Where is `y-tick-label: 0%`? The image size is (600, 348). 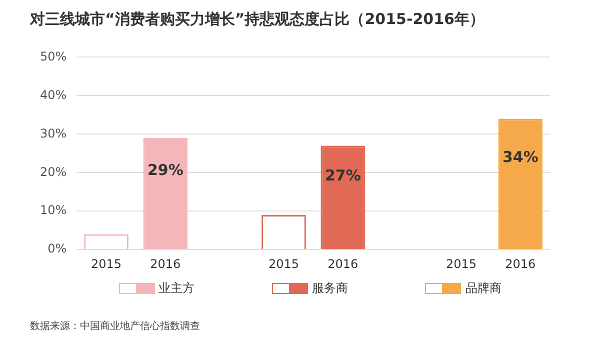
y-tick-label: 0% is located at coordinates (57, 249).